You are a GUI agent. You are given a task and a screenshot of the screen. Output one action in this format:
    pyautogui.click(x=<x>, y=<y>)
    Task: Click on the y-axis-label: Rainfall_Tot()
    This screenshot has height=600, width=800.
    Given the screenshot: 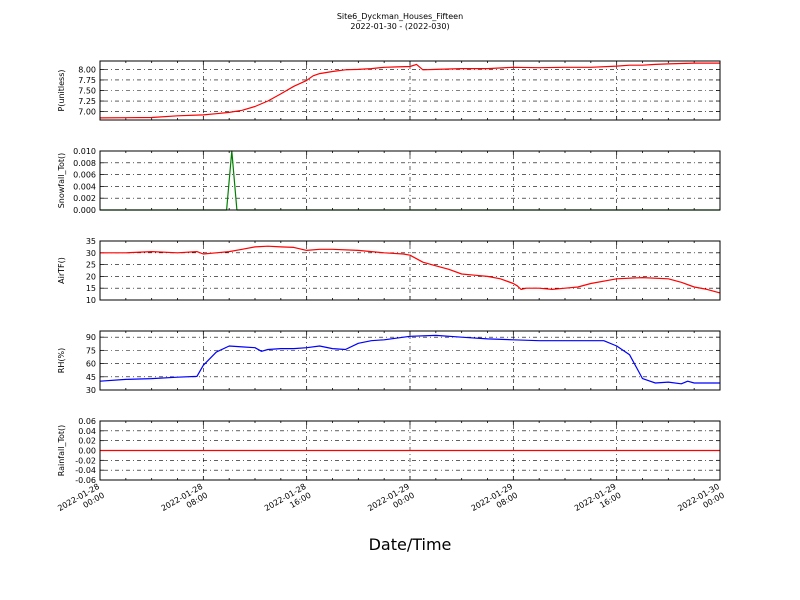 What is the action you would take?
    pyautogui.click(x=61, y=451)
    